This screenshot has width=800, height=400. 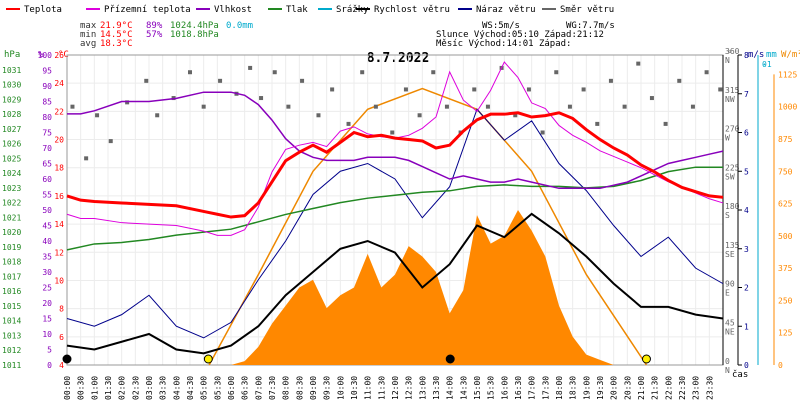 I want to click on x-tick-label: 17:30, so click(x=545, y=388).